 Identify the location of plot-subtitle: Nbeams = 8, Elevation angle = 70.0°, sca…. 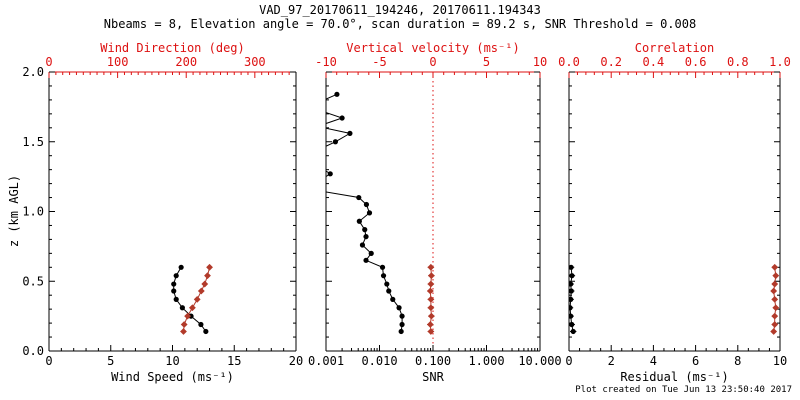
(400, 24).